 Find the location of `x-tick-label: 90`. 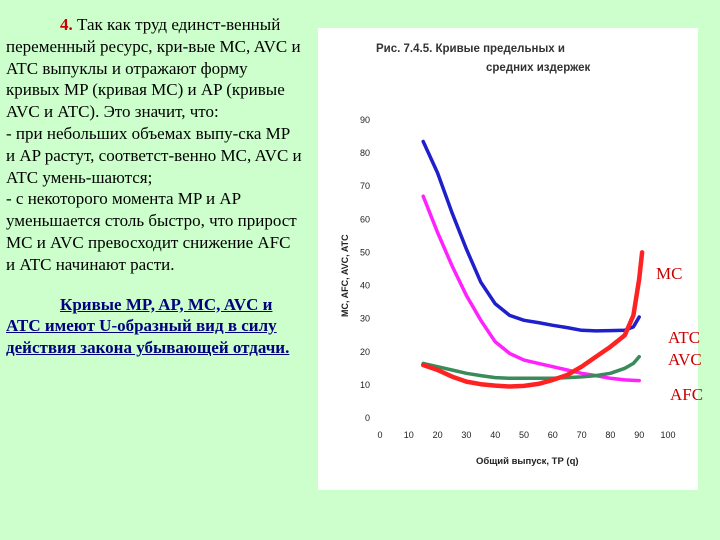

x-tick-label: 90 is located at coordinates (639, 435).